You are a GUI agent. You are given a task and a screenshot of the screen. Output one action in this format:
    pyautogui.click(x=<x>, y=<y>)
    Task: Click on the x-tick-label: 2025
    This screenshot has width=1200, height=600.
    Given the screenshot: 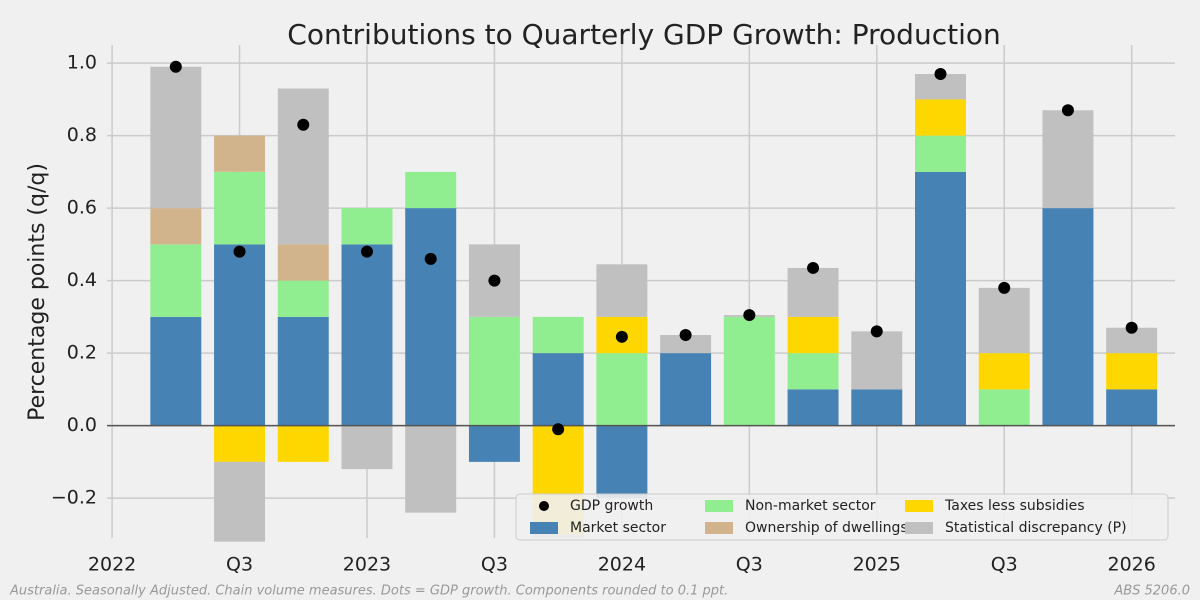 What is the action you would take?
    pyautogui.click(x=877, y=565)
    